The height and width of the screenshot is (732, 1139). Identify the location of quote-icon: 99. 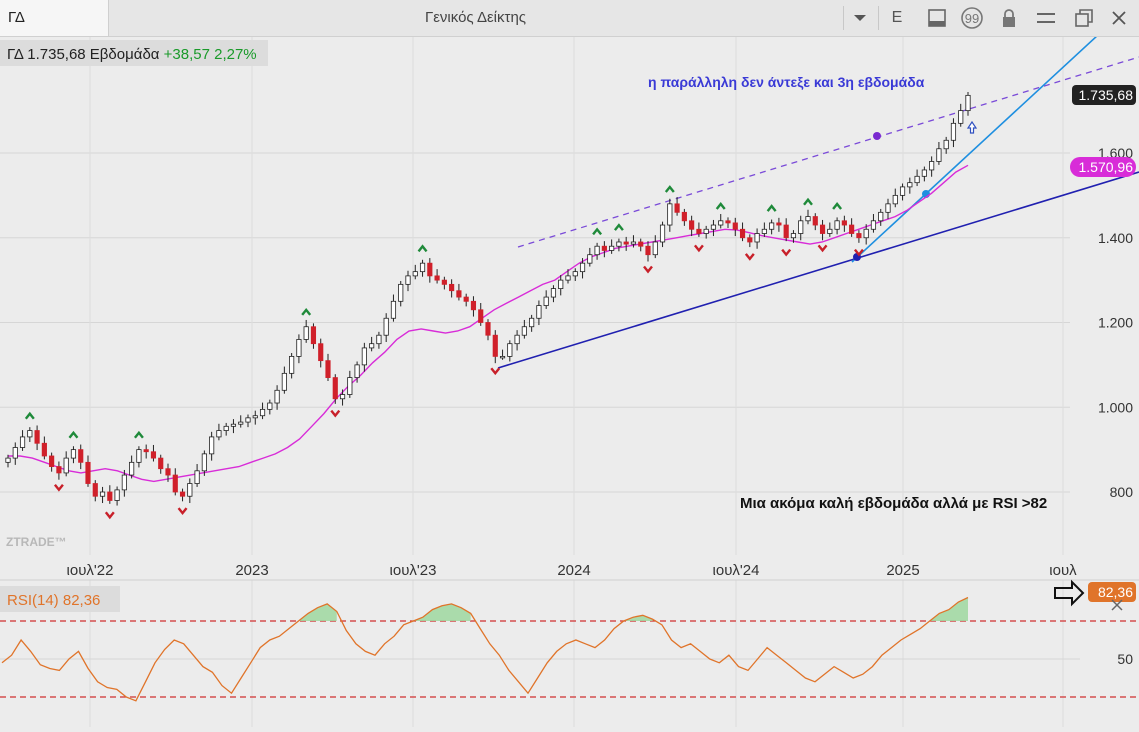
(972, 18).